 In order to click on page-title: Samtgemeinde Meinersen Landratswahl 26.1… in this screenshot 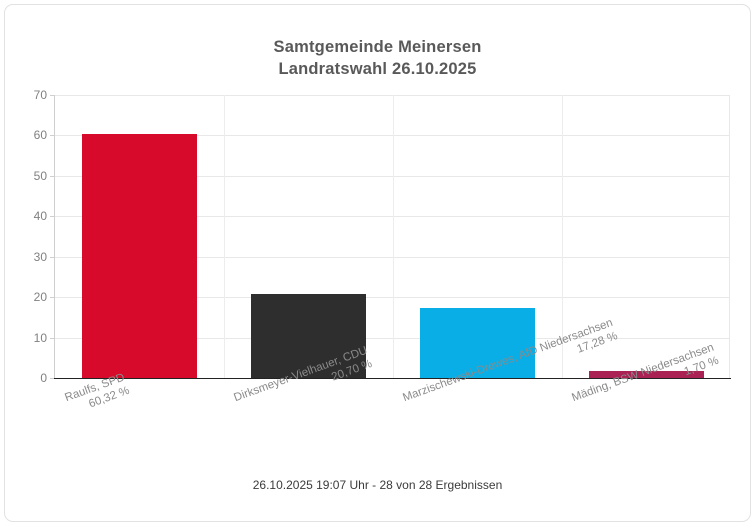, I will do `click(377, 58)`.